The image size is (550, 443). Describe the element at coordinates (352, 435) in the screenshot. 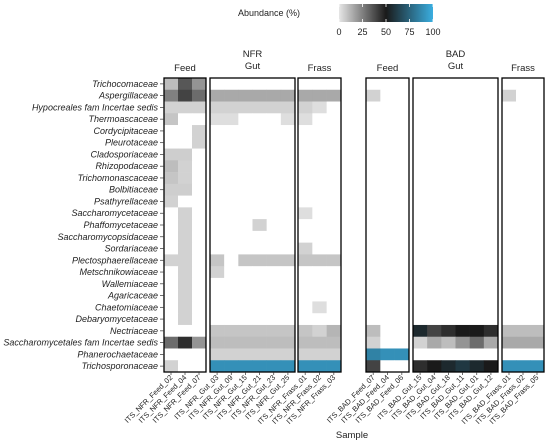

I see `x-axis-title: Sample` at that location.